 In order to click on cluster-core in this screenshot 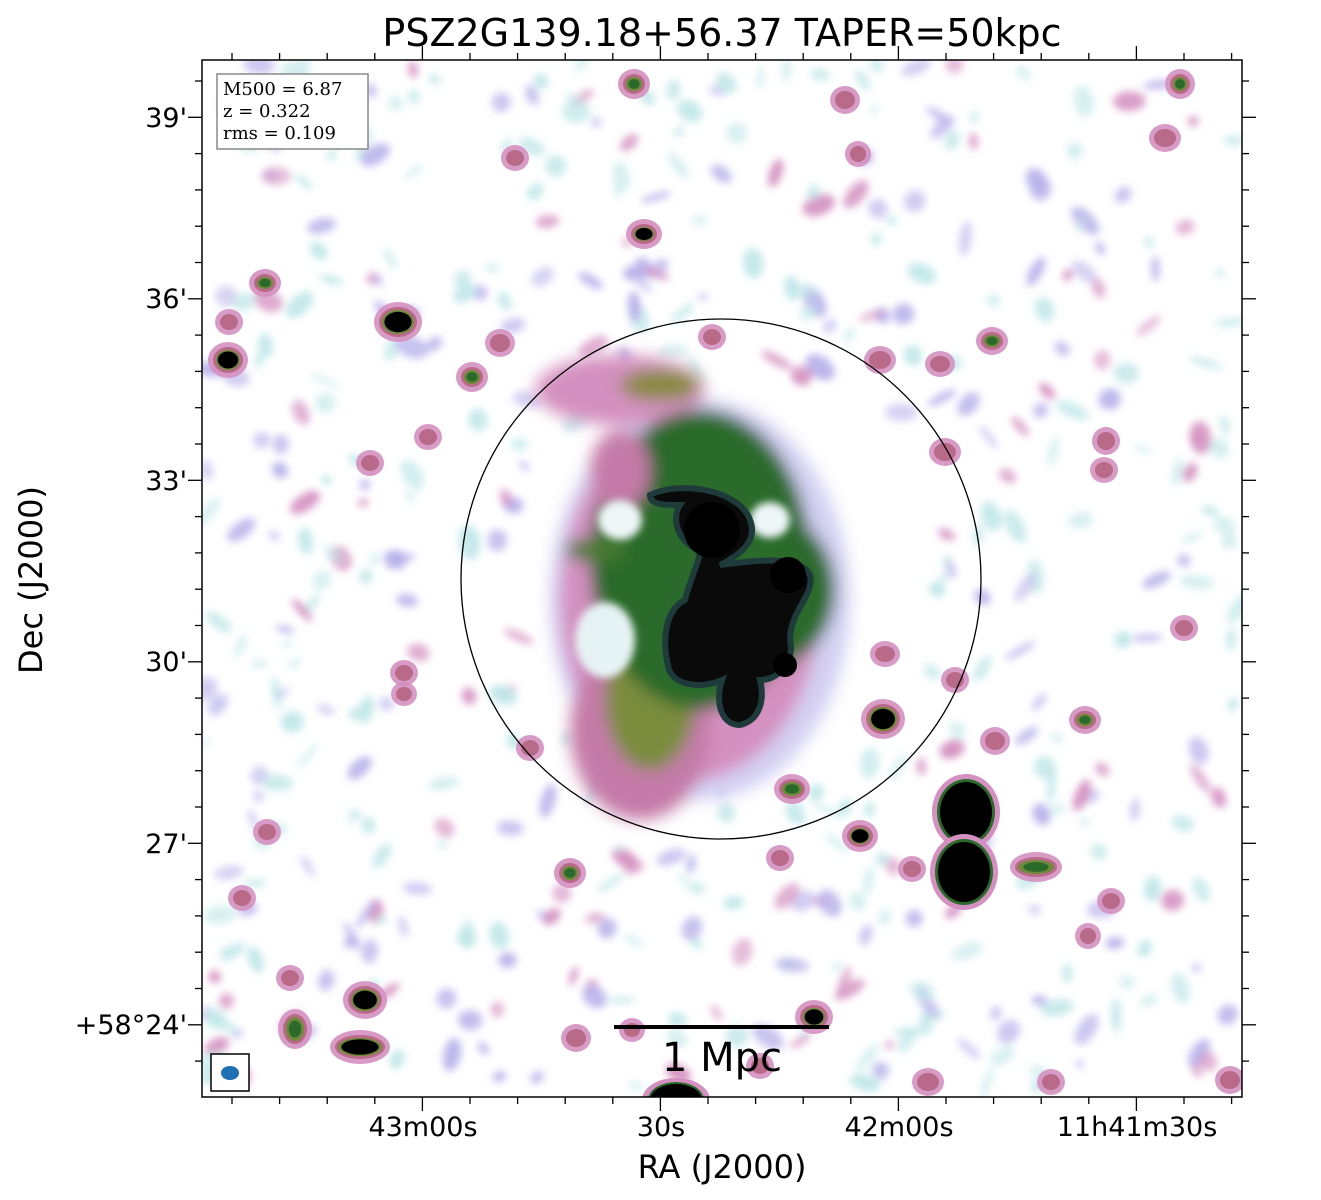, I will do `click(730, 607)`.